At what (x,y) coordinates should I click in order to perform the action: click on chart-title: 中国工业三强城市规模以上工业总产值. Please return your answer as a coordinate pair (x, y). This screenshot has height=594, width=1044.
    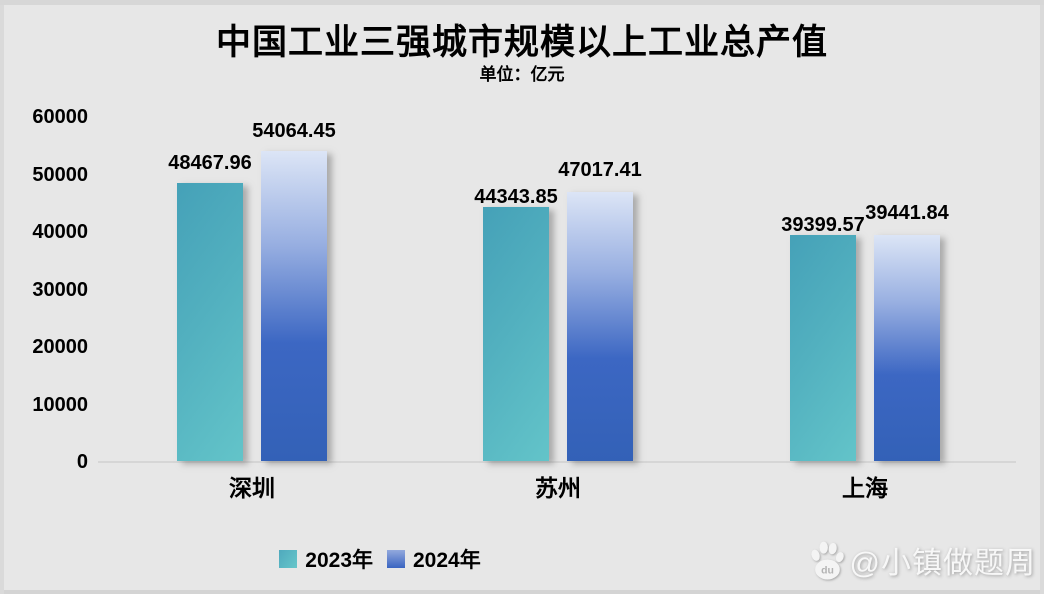
    Looking at the image, I should click on (521, 42).